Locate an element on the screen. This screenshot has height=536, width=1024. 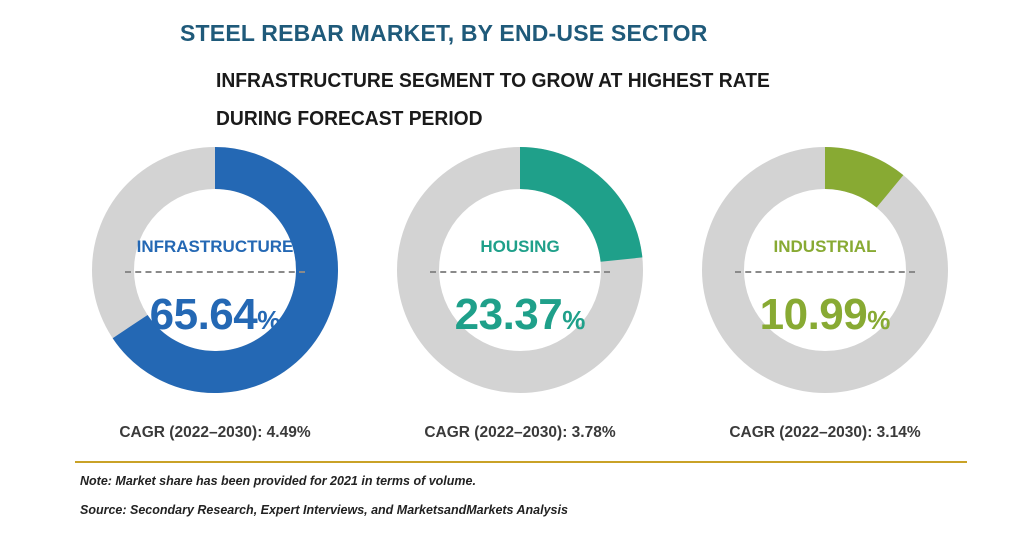
value-number: 65.64 is located at coordinates (203, 314).